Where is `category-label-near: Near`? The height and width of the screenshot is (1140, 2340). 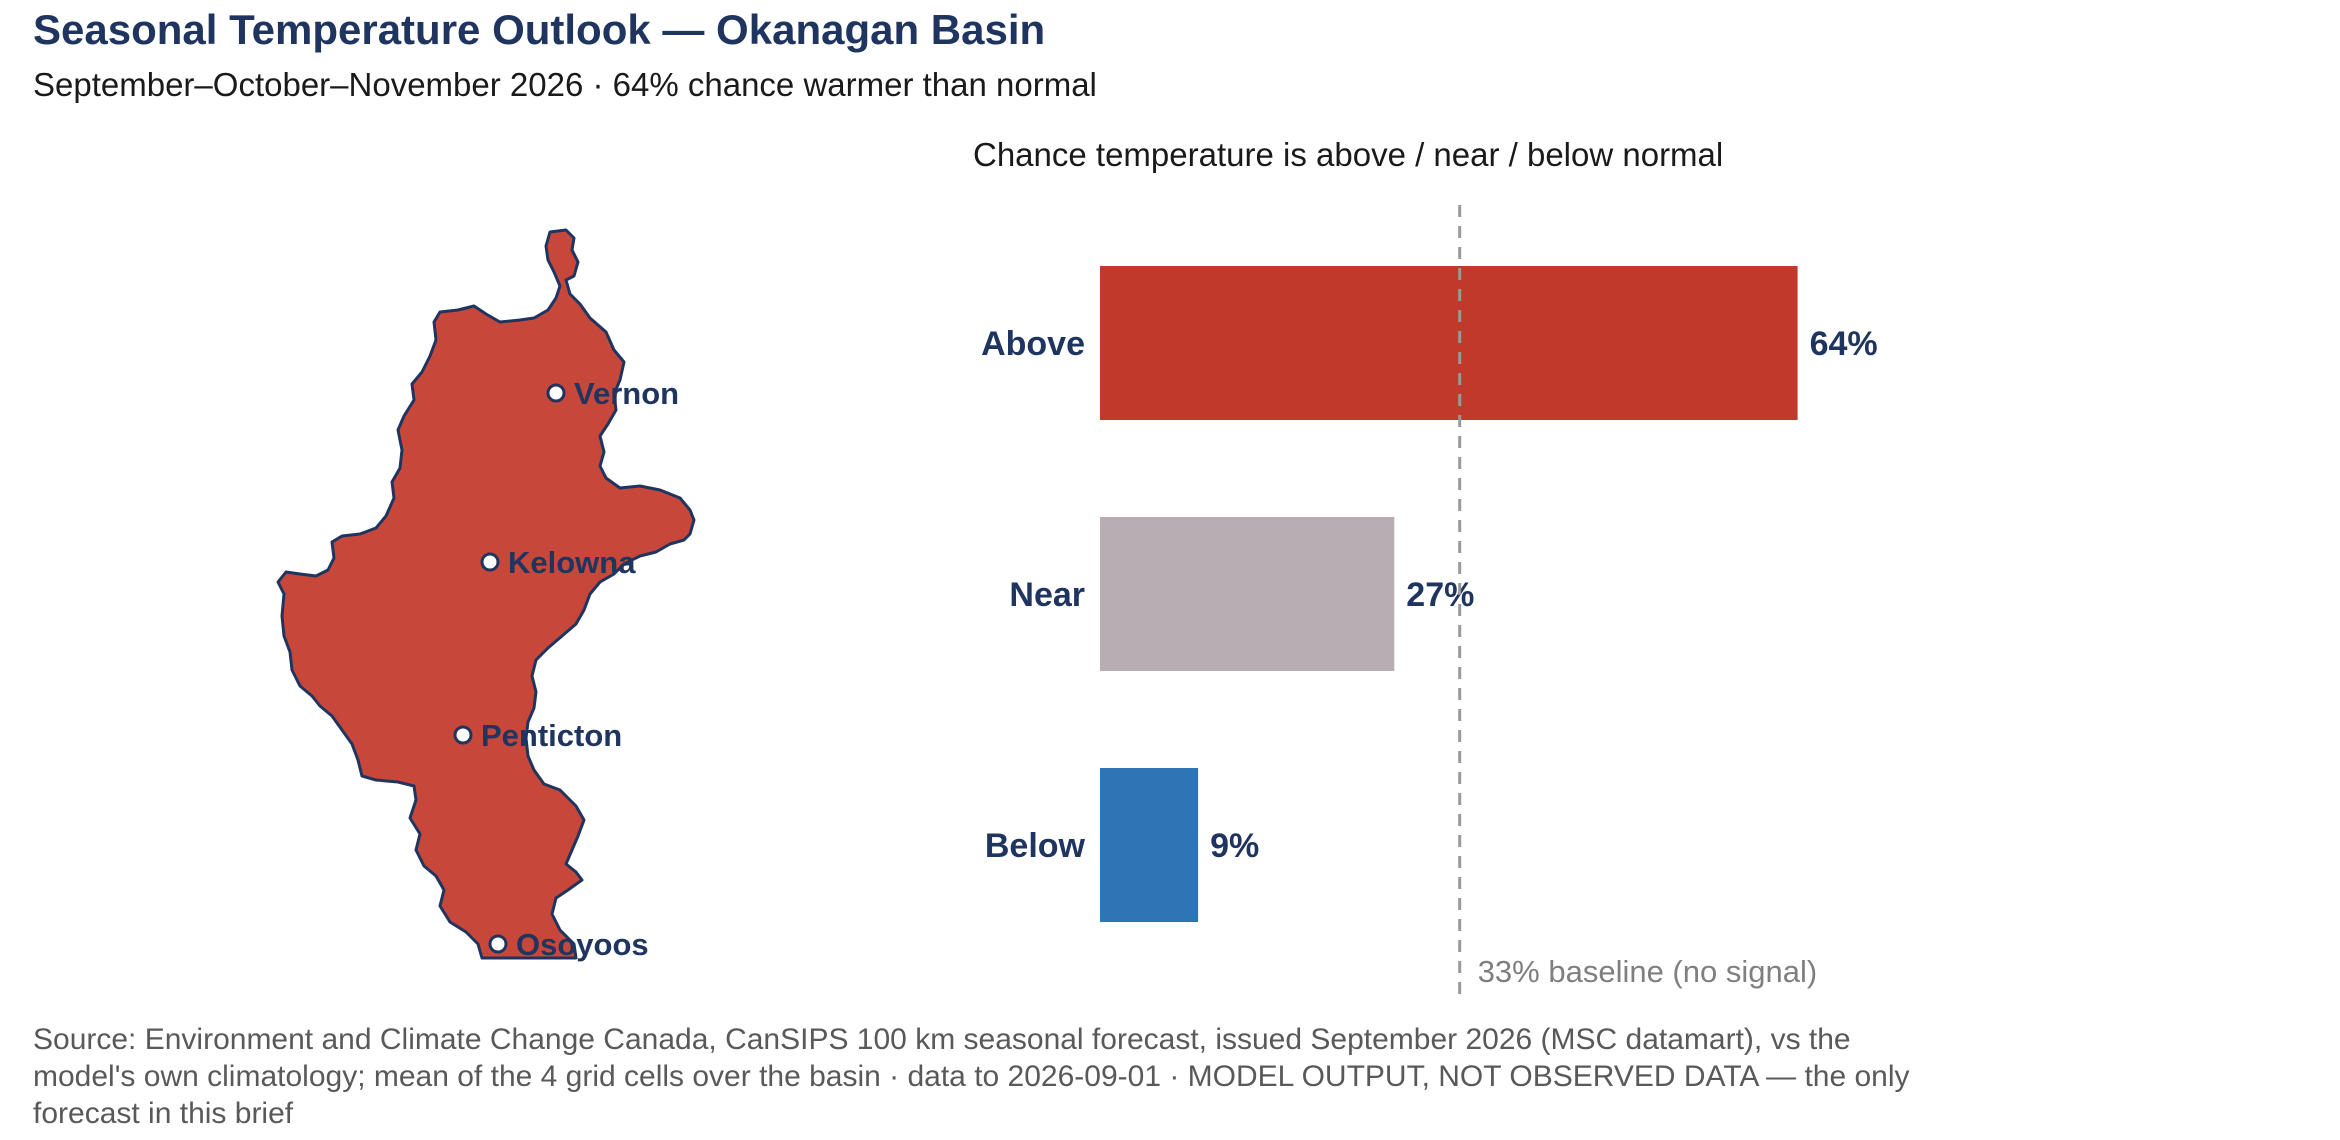
category-label-near: Near is located at coordinates (1047, 595).